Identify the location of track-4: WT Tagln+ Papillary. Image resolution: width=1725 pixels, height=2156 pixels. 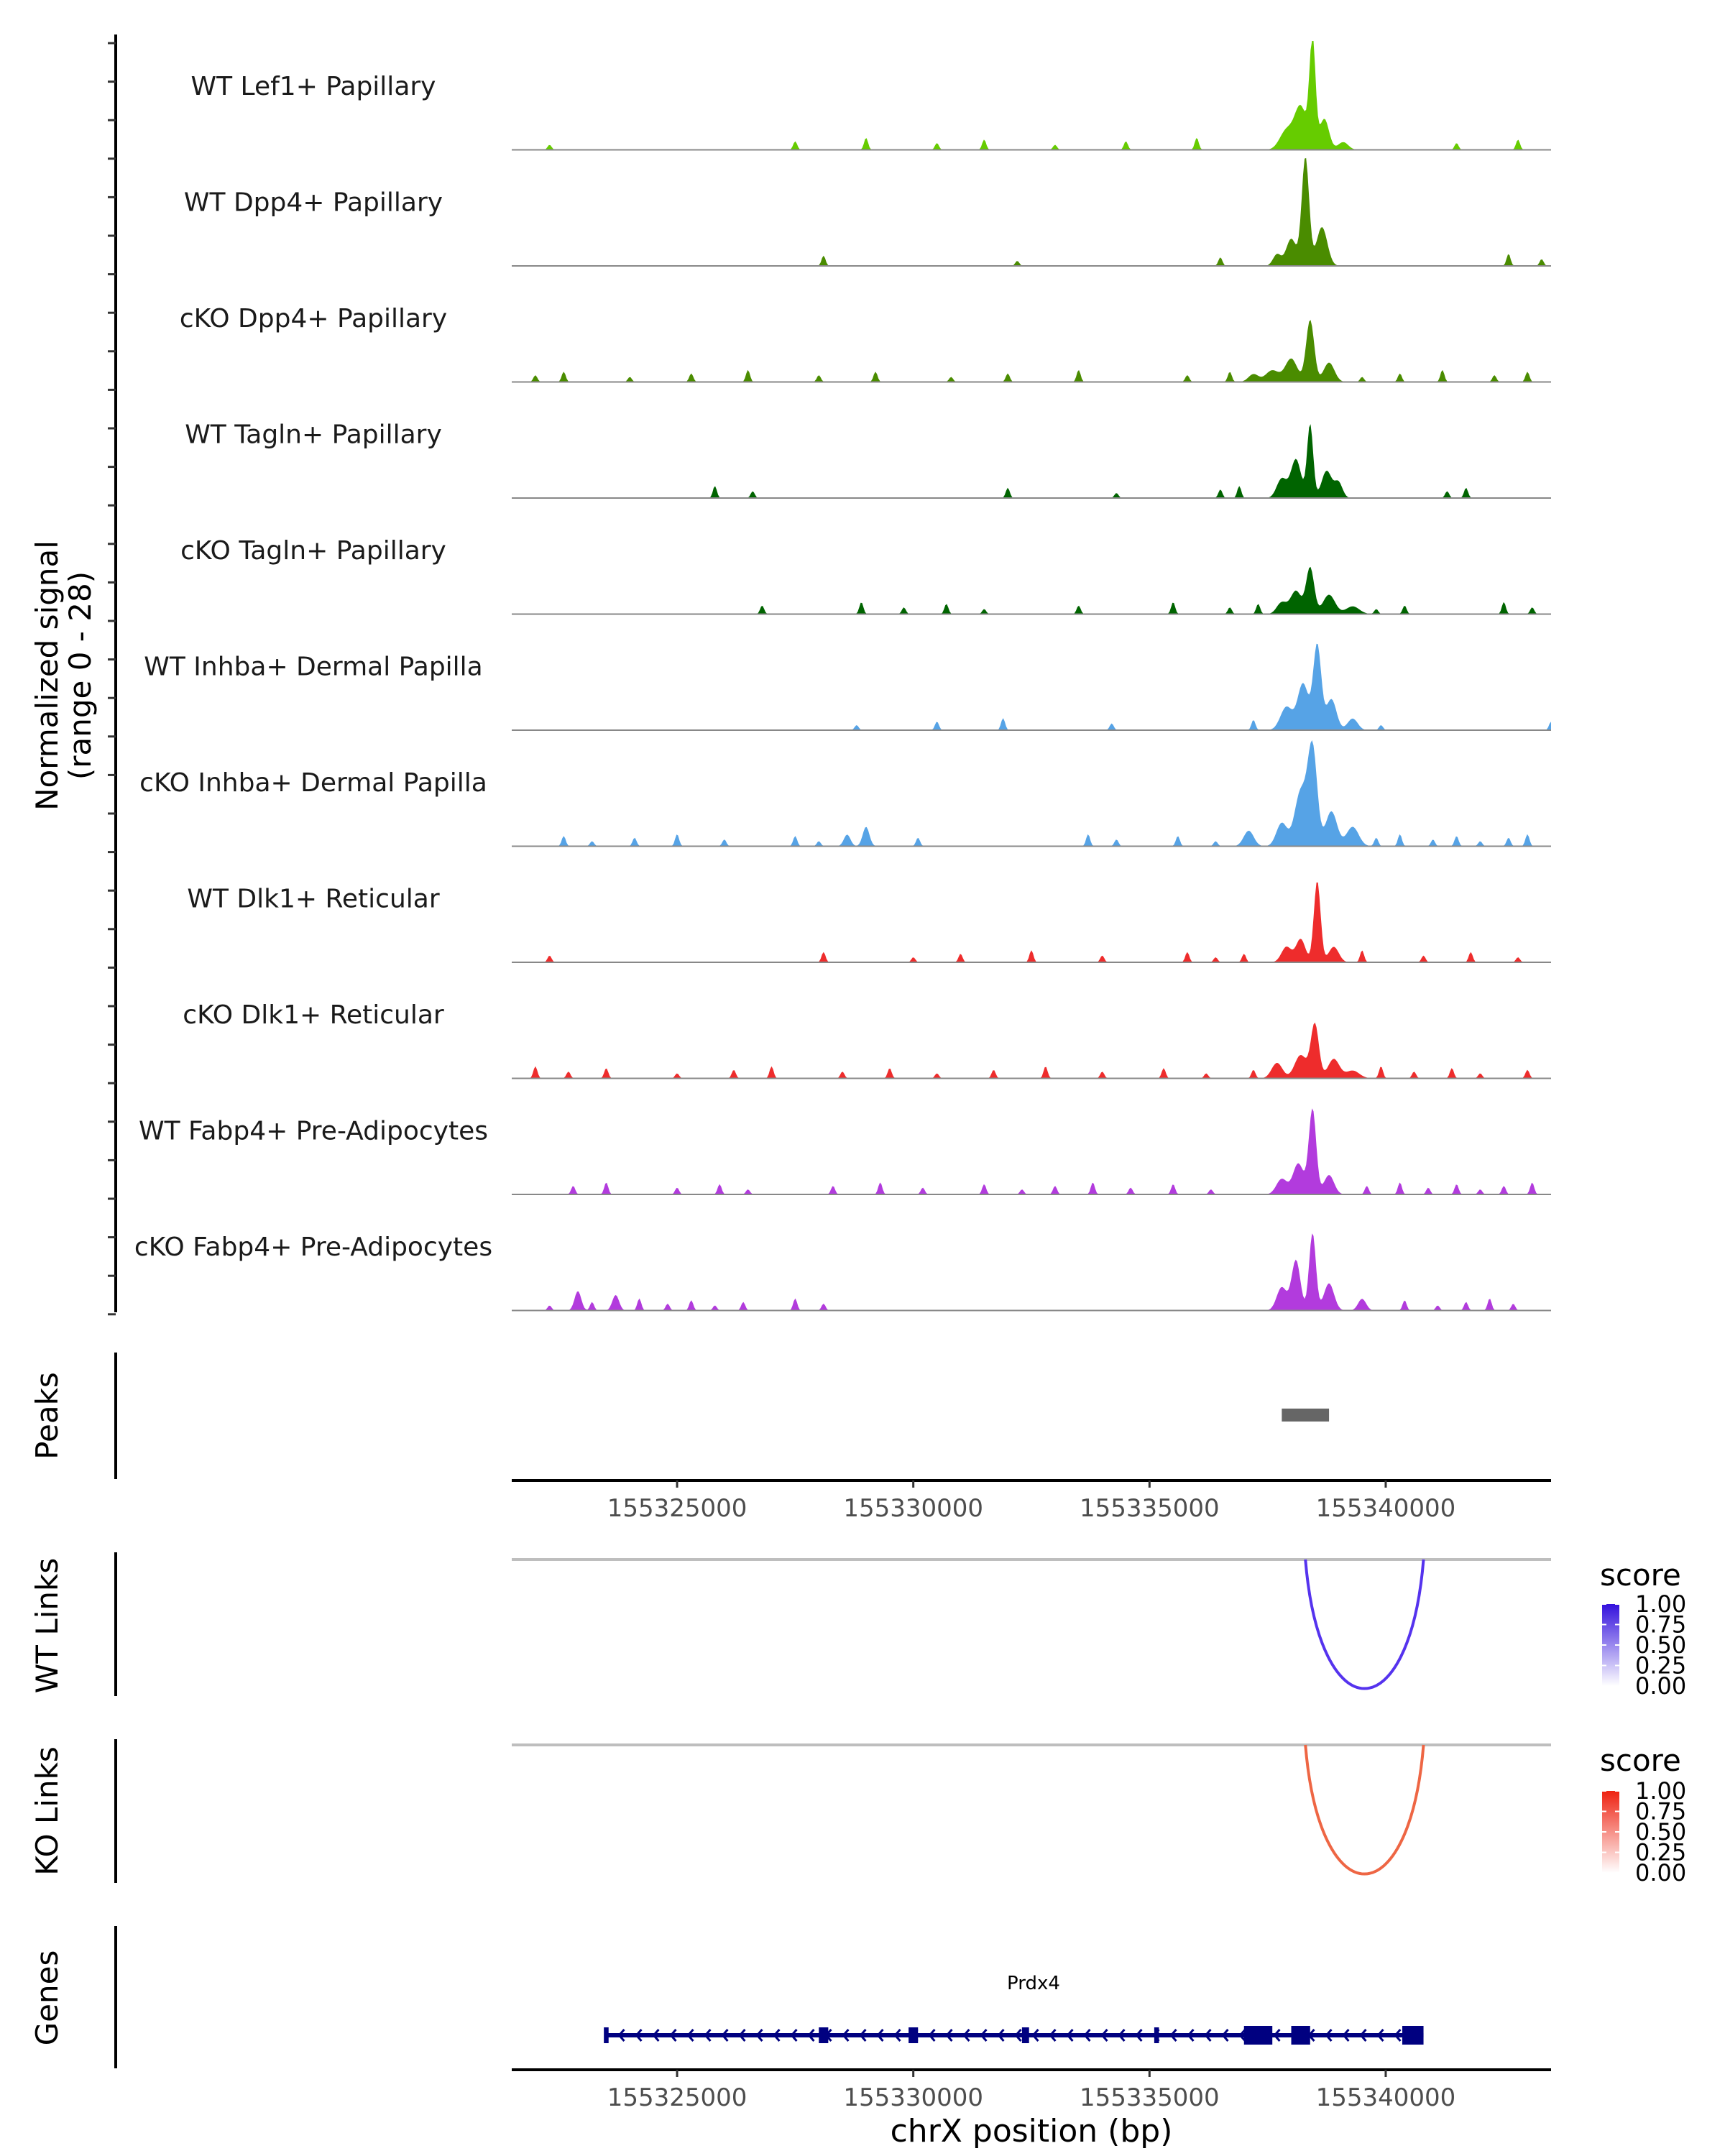
(868, 459).